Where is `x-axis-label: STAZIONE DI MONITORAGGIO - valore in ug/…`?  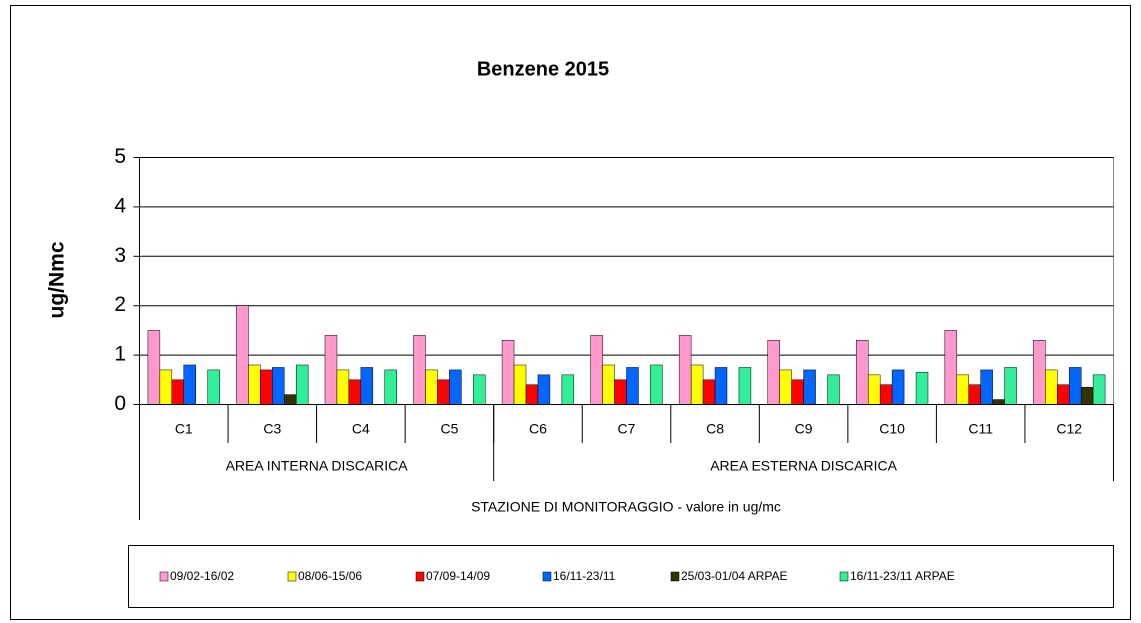 x-axis-label: STAZIONE DI MONITORAGGIO - valore in ug/… is located at coordinates (626, 507).